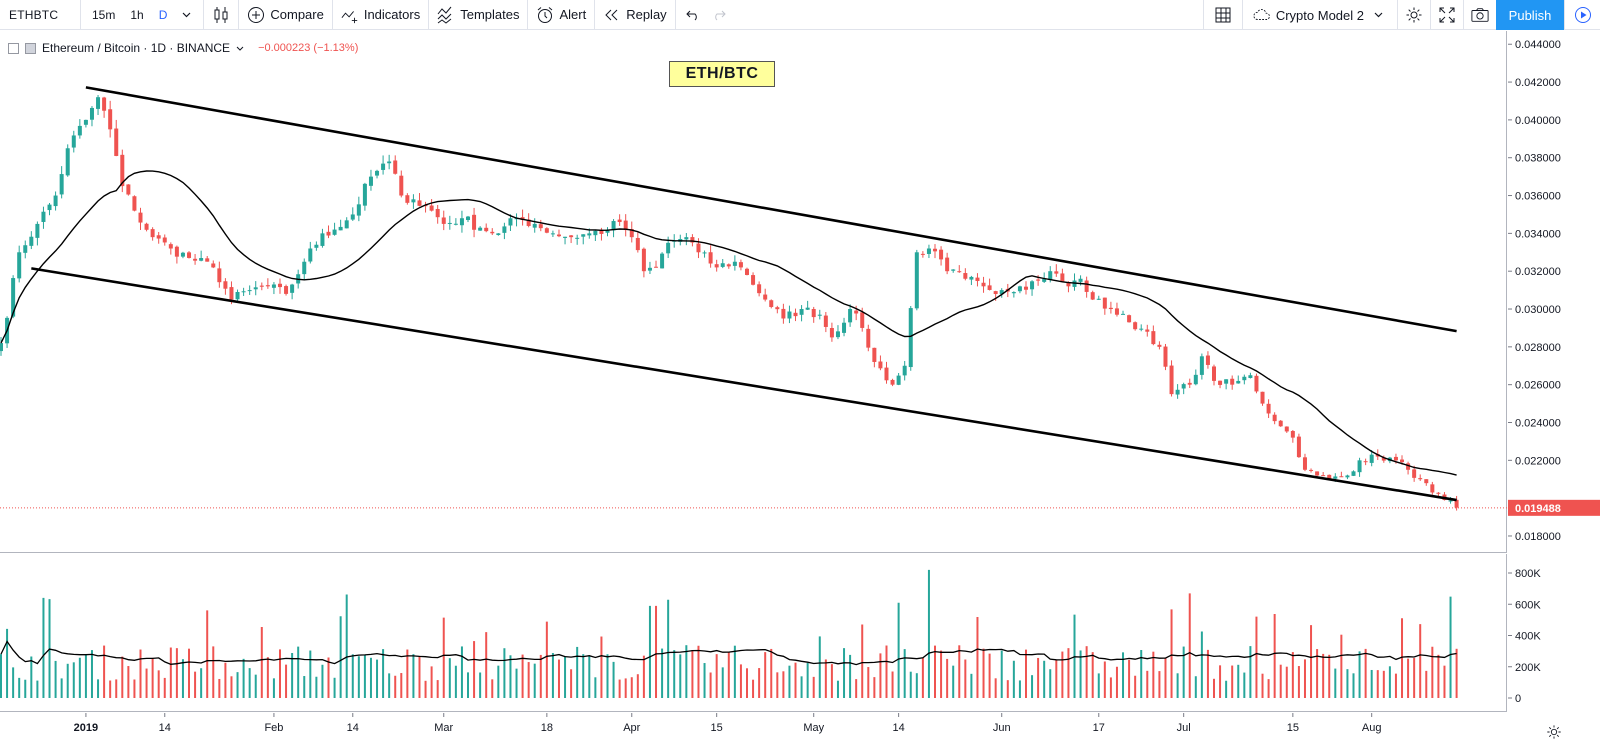 This screenshot has height=751, width=1600. I want to click on publish-label: Publish, so click(1530, 15).